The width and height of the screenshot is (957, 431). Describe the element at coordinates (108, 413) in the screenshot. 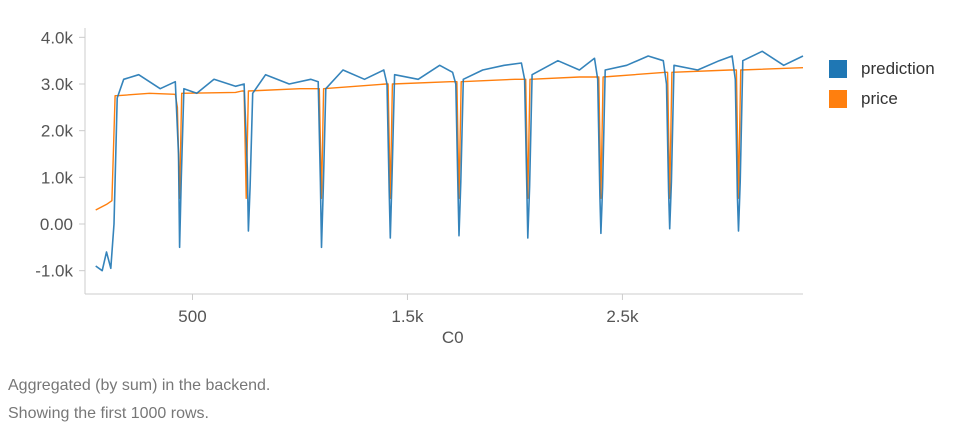

I see `row-limit-note: Showing the first 1000 rows.` at that location.